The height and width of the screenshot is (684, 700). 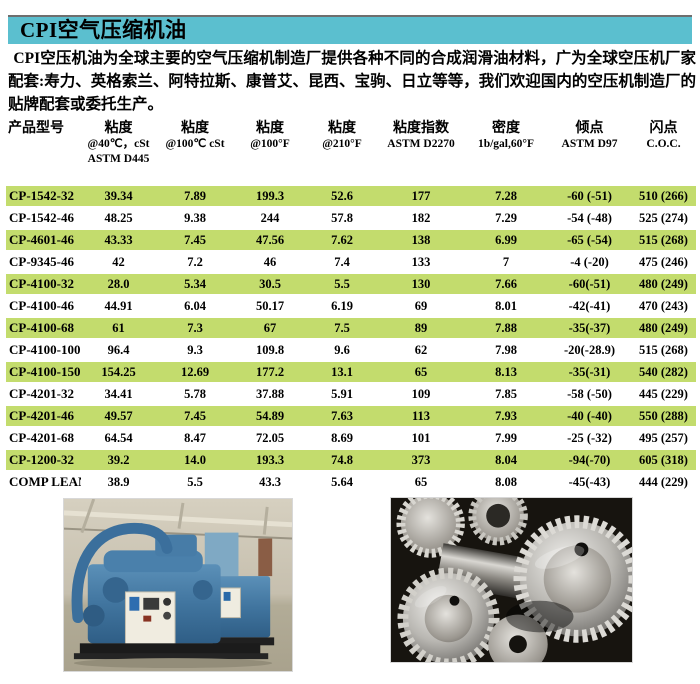 What do you see at coordinates (43, 328) in the screenshot?
I see `cell-product: CP-4100-68` at bounding box center [43, 328].